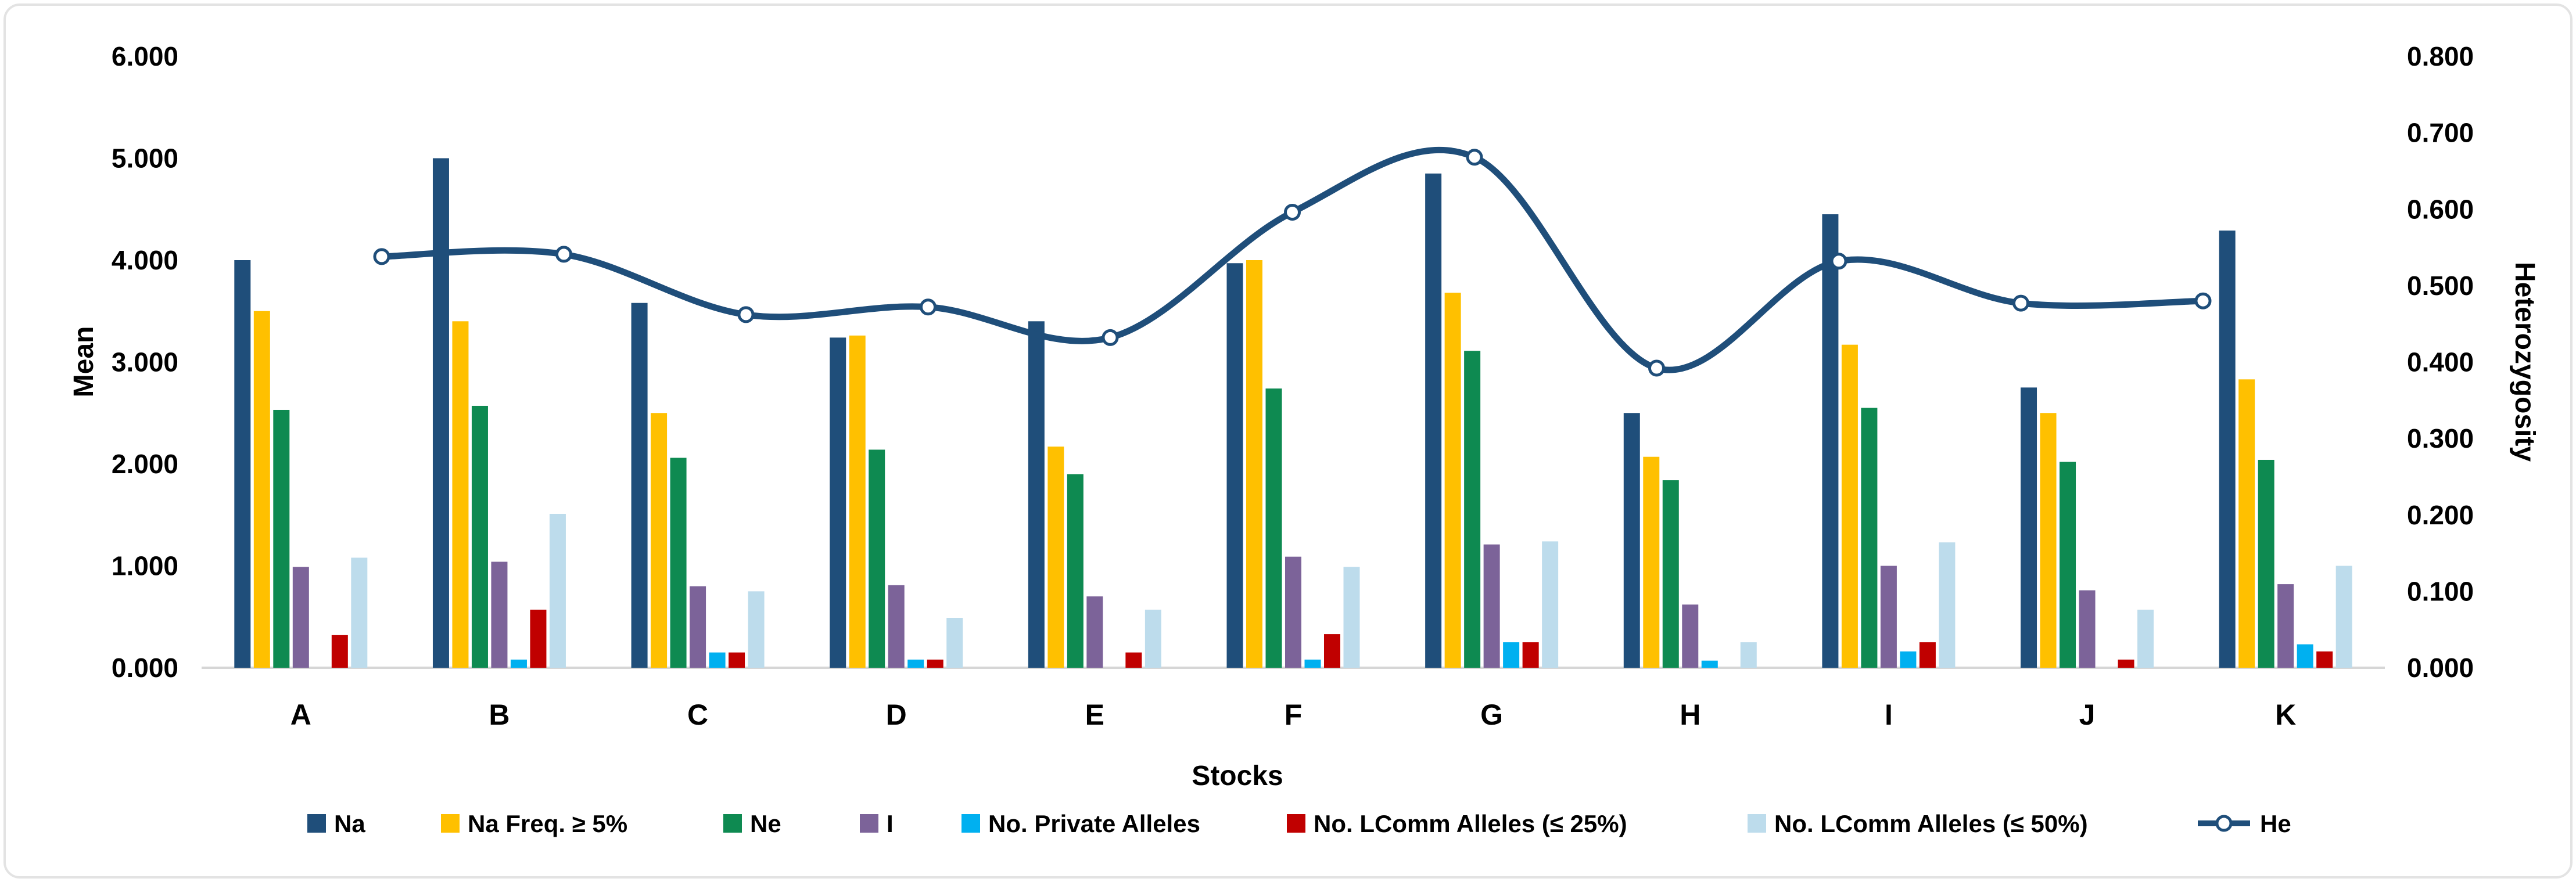 The image size is (2576, 882). What do you see at coordinates (2275, 823) in the screenshot?
I see `legend-label-he: He` at bounding box center [2275, 823].